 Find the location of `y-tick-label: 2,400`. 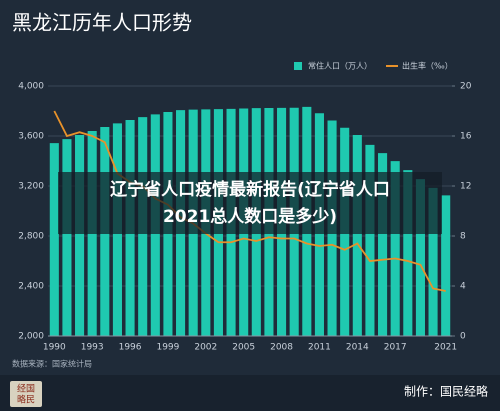

y-tick-label: 2,400 is located at coordinates (31, 287).